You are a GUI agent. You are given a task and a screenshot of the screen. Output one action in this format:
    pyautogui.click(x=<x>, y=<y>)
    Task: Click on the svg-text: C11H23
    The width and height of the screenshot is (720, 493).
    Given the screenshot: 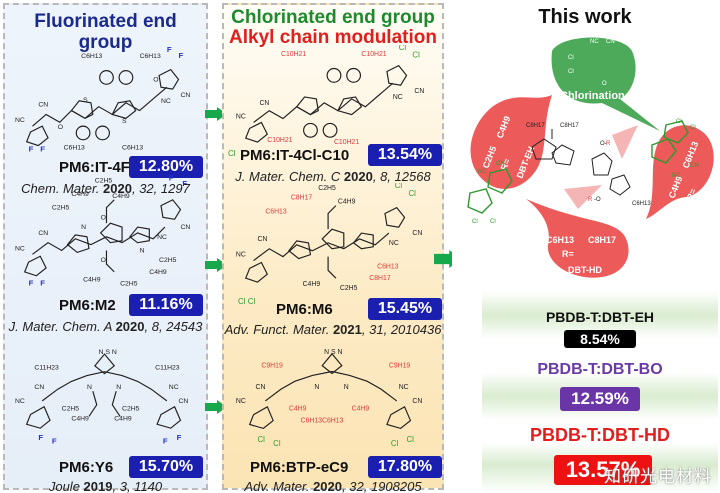 What is the action you would take?
    pyautogui.click(x=46, y=368)
    